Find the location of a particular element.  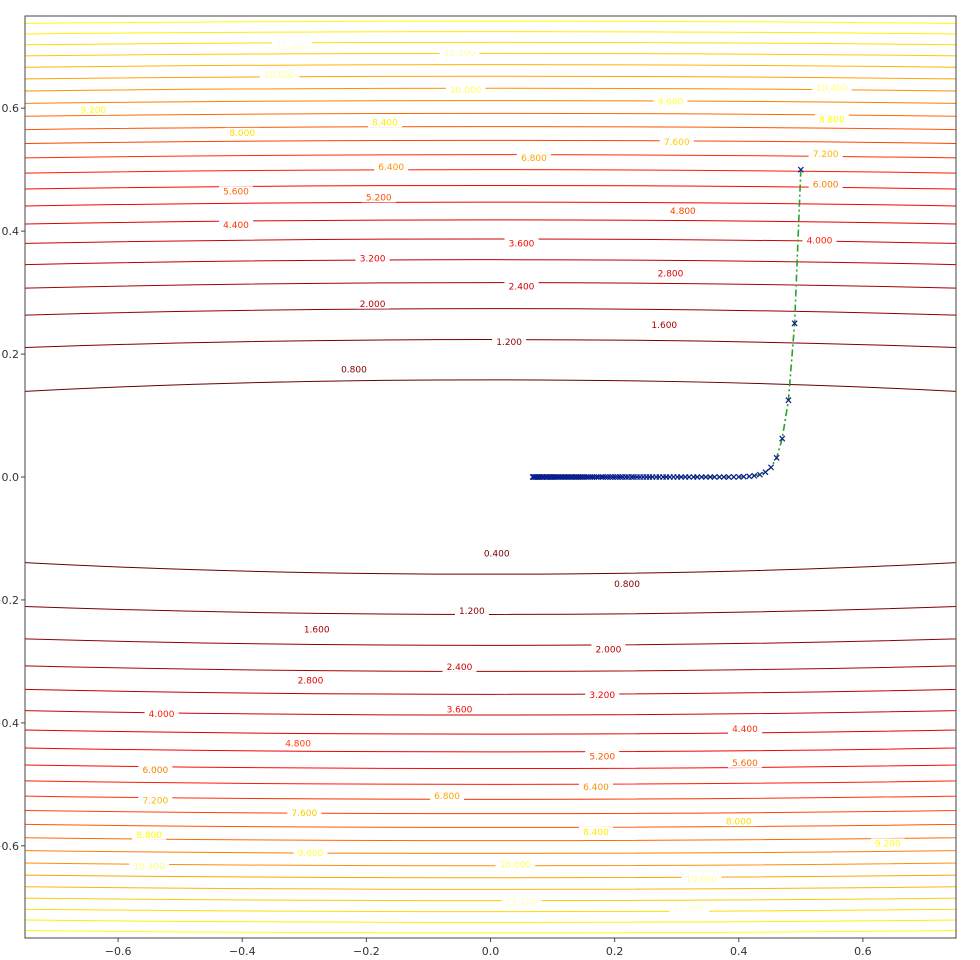

contour-label: 8.400 is located at coordinates (596, 833).